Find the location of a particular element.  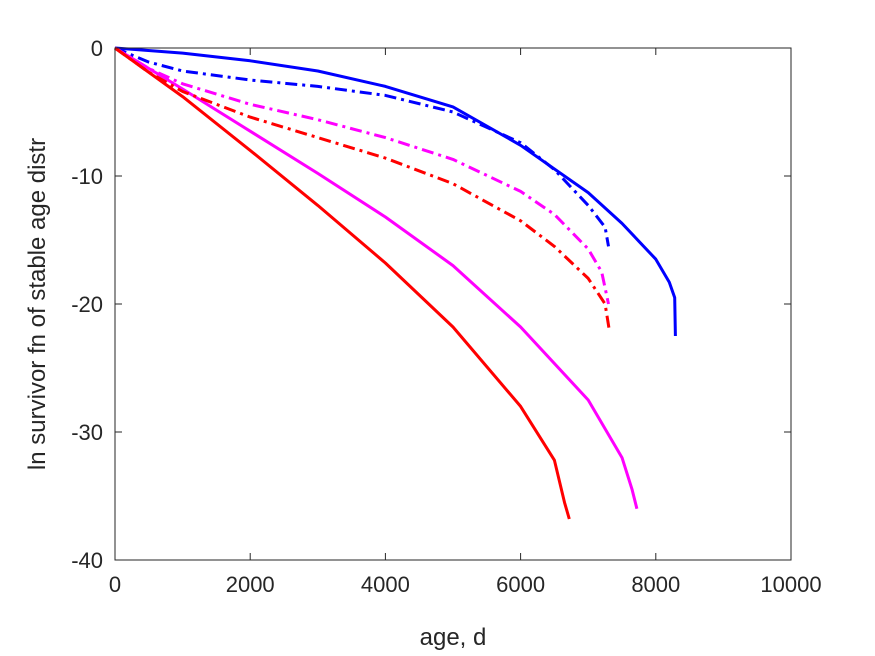

x-tick-label: 8000 is located at coordinates (655, 584).